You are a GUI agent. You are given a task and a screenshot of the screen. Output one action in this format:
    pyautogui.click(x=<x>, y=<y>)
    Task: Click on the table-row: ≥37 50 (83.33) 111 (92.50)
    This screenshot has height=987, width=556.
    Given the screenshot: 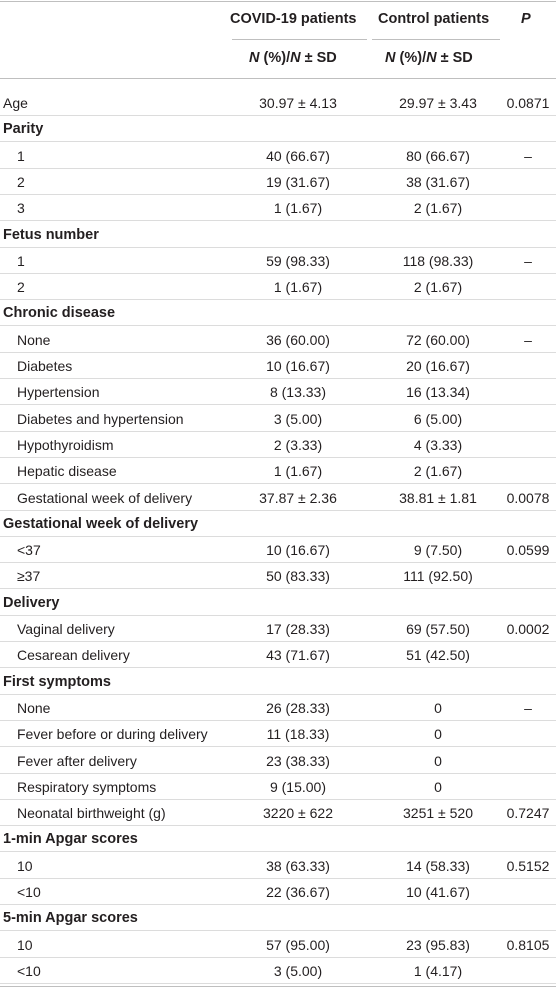 What is the action you would take?
    pyautogui.click(x=278, y=576)
    